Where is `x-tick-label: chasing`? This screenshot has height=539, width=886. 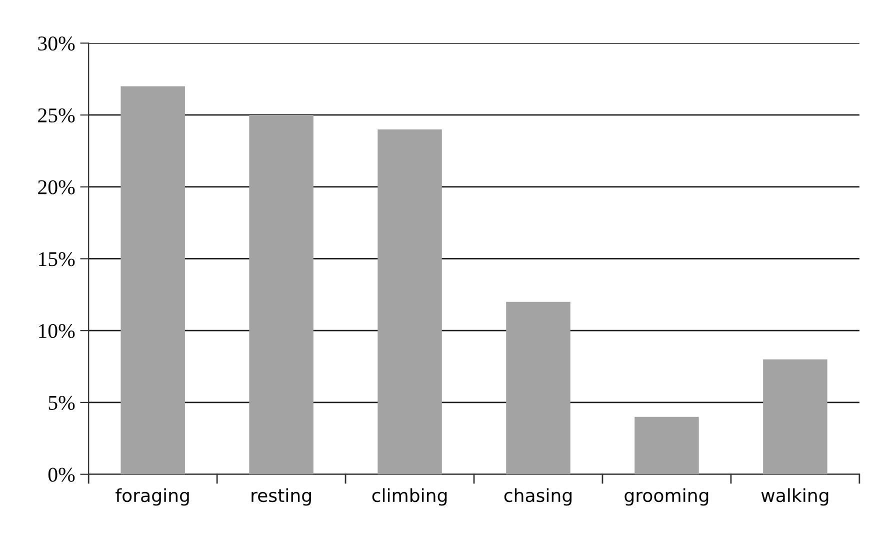 x-tick-label: chasing is located at coordinates (538, 497).